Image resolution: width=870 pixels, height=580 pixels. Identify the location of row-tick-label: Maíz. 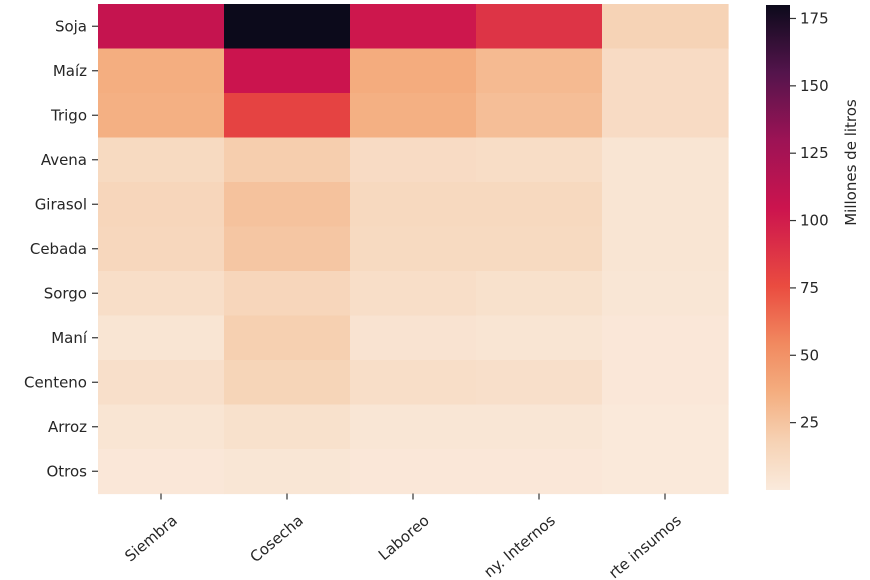
(70, 71).